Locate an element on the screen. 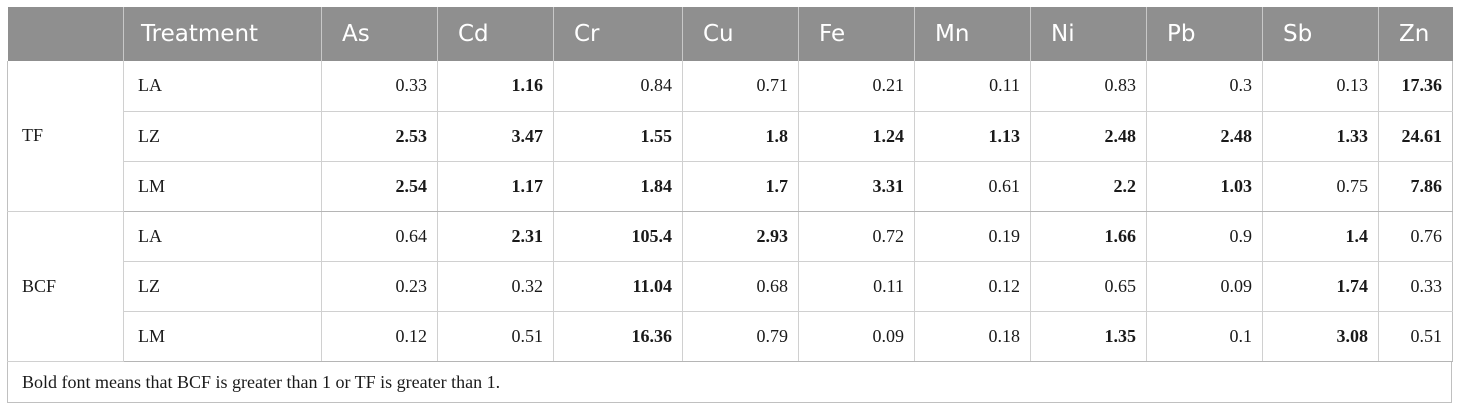 The height and width of the screenshot is (410, 1460). table-header: Treatment As Cd Cr Cu Fe Mn Ni Pb Sb Zn is located at coordinates (730, 34).